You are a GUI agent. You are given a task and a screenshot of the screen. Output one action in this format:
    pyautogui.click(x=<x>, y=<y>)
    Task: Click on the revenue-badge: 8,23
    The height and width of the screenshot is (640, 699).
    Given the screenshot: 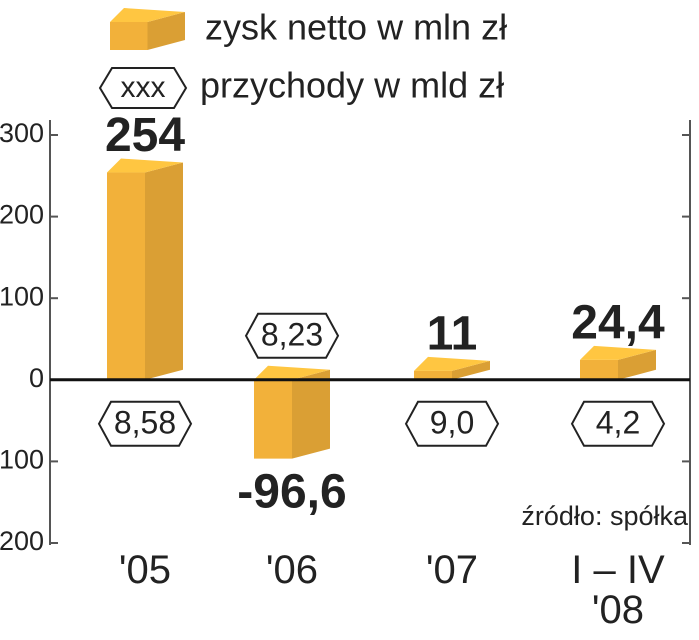 What is the action you would take?
    pyautogui.click(x=292, y=335)
    